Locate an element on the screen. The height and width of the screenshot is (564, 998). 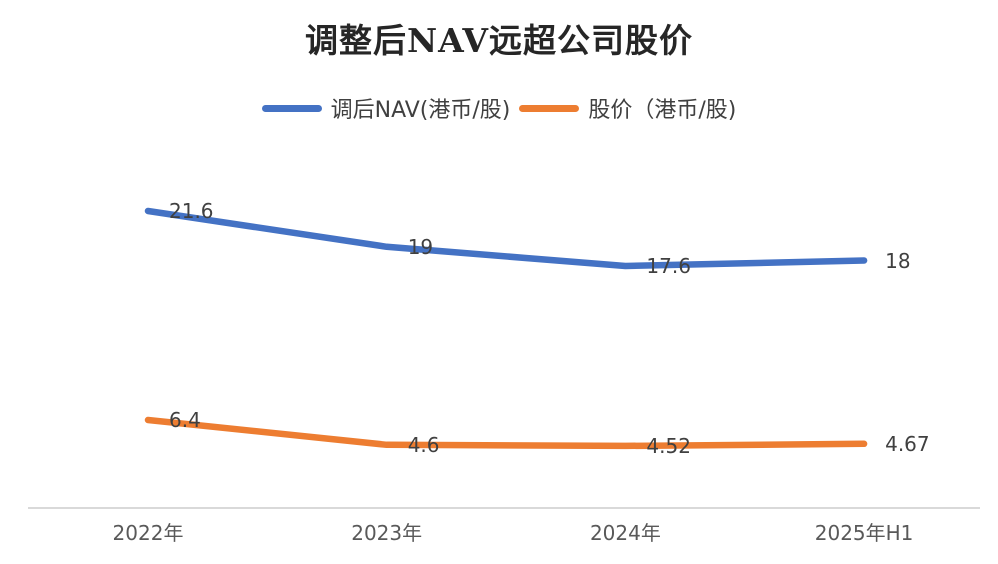
chart-legend: 调后NAV(港币/股) 股价（港币/股) is located at coordinates (499, 108).